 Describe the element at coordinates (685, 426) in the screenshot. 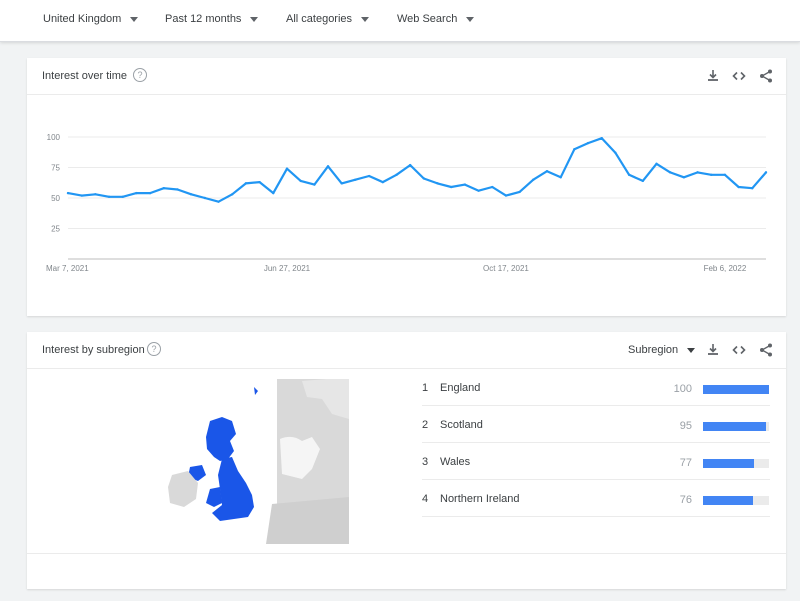

I see `subregion-value: 95` at that location.